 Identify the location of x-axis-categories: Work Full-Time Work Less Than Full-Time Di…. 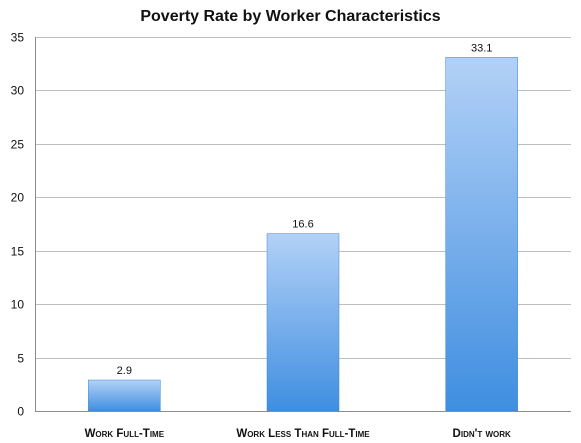
(298, 434).